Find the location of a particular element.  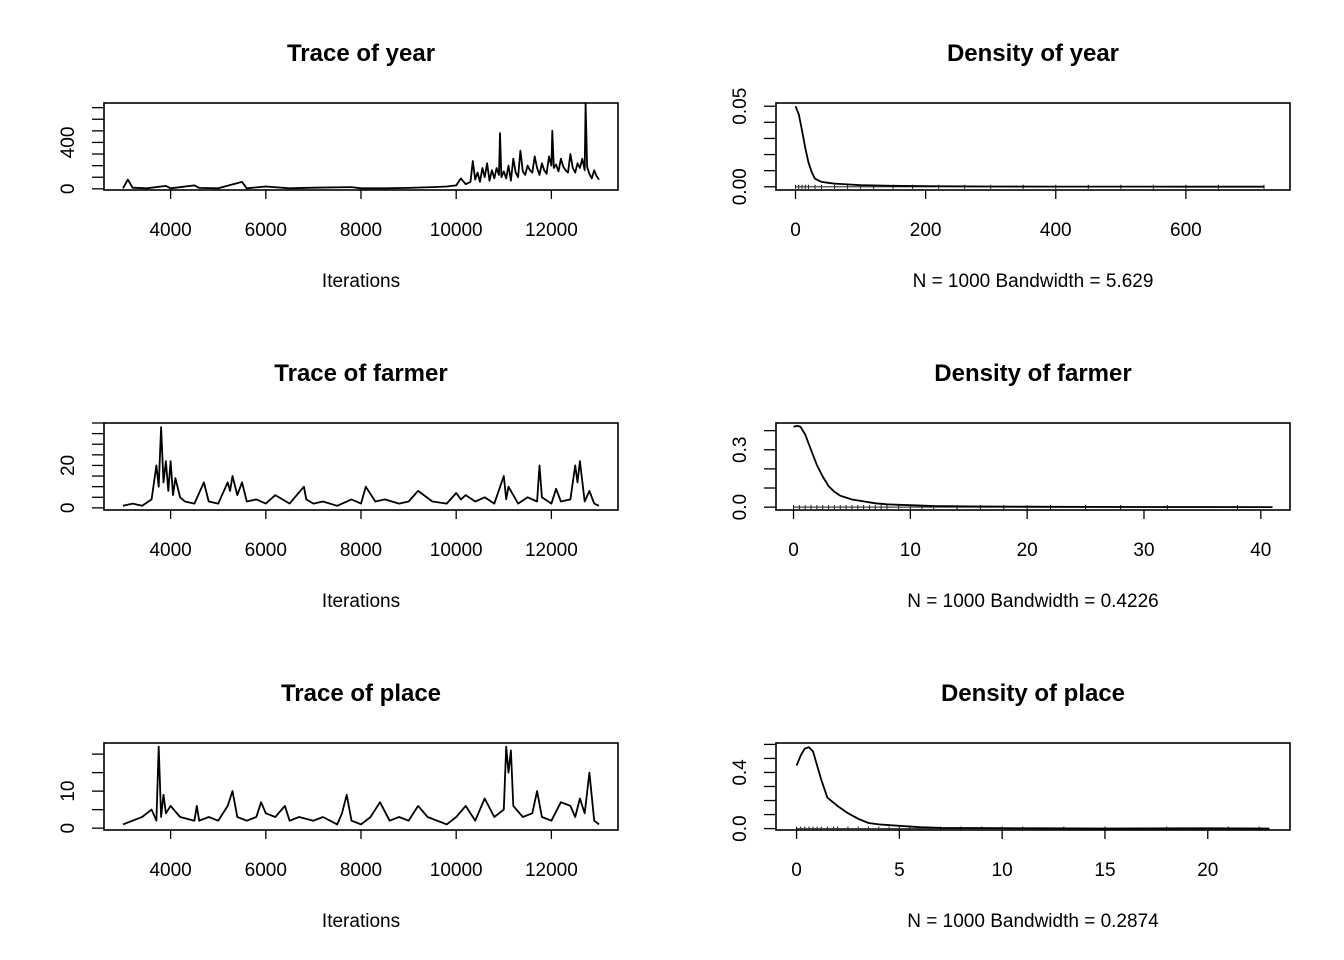

y-tick-label: 0.05 is located at coordinates (740, 106).